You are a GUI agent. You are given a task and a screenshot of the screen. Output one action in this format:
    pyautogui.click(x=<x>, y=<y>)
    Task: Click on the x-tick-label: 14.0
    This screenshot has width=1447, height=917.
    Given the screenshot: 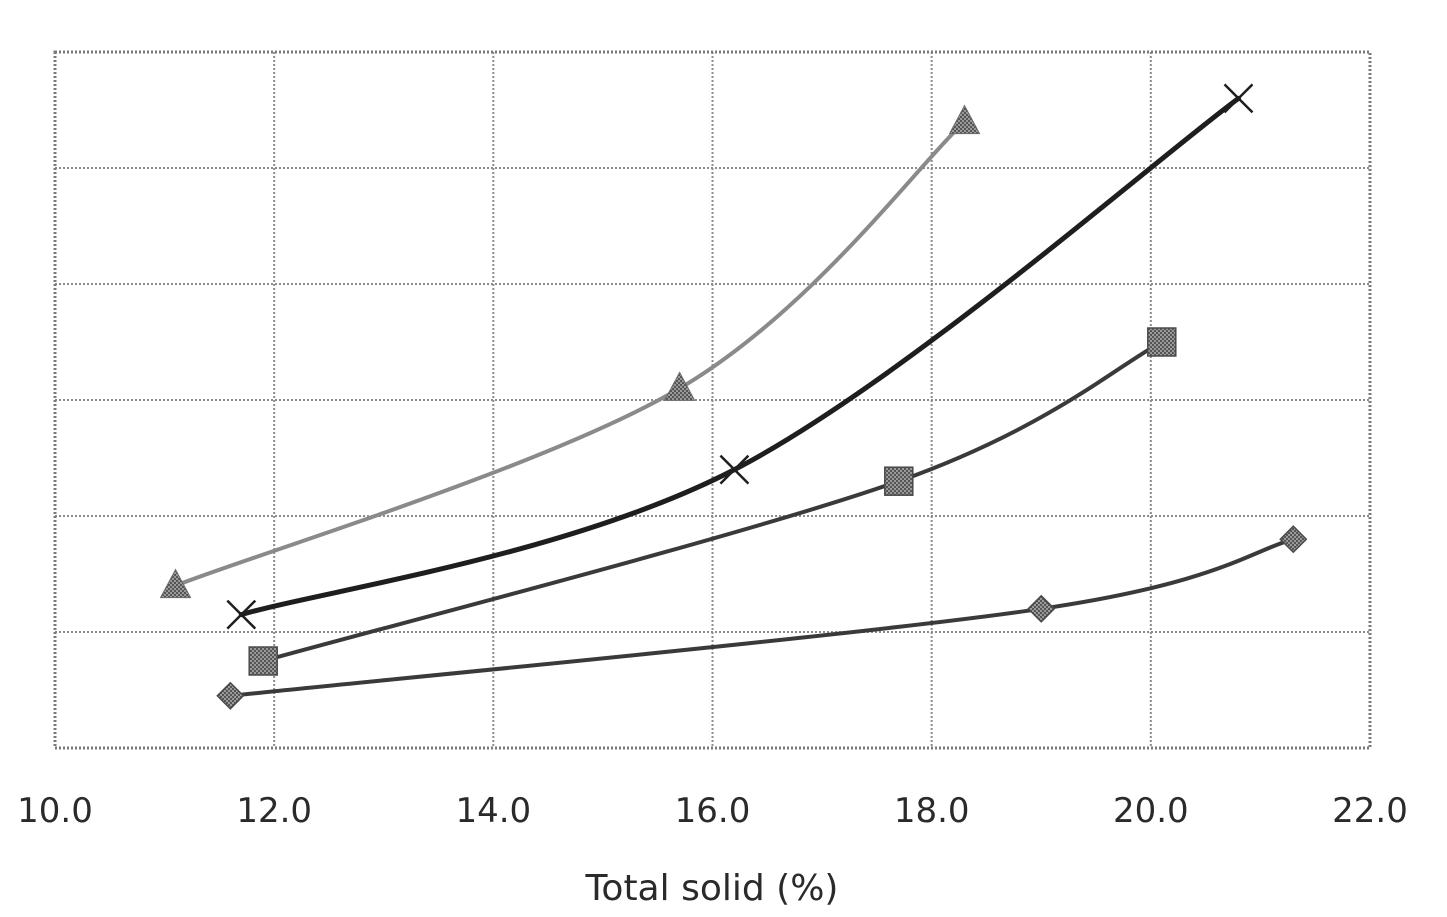 What is the action you would take?
    pyautogui.click(x=493, y=811)
    